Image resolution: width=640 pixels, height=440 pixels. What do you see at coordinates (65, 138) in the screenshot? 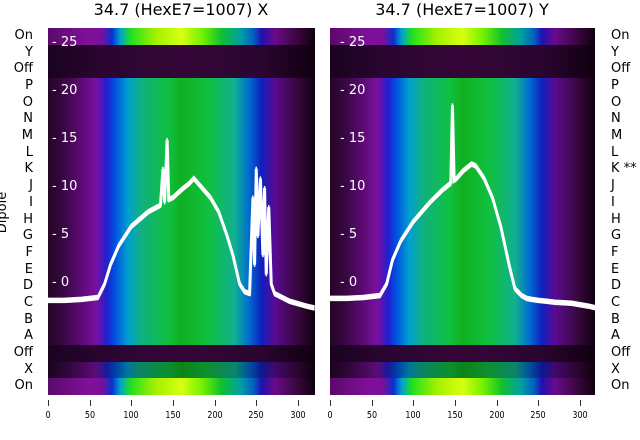
I see `y-tick-label: - 15` at bounding box center [65, 138].